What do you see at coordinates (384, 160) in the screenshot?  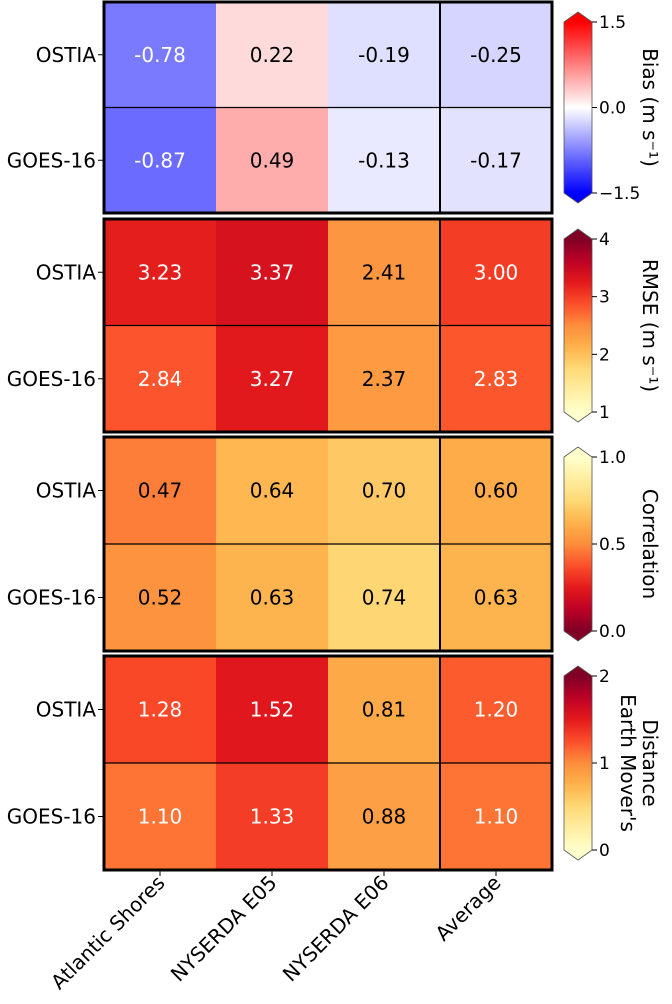 I see `cell-value-label: -0.13` at bounding box center [384, 160].